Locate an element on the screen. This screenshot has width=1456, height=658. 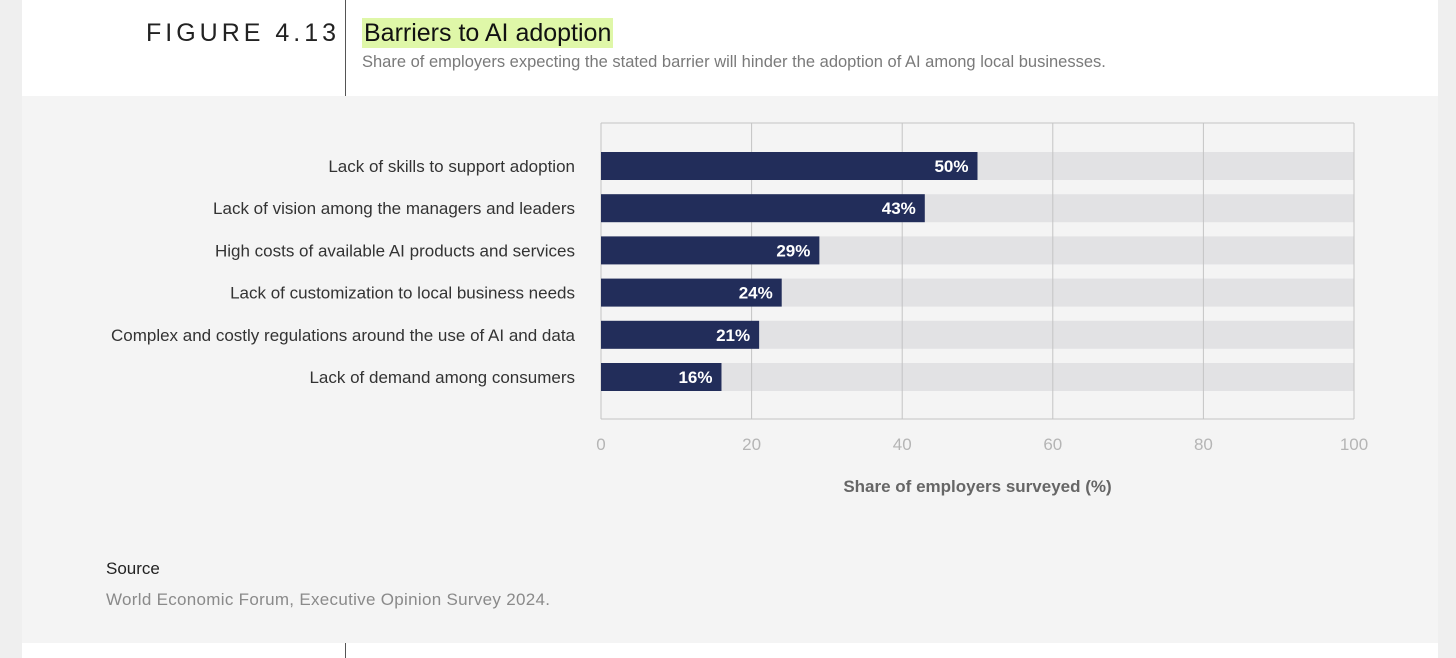
header-divider is located at coordinates (345, 48).